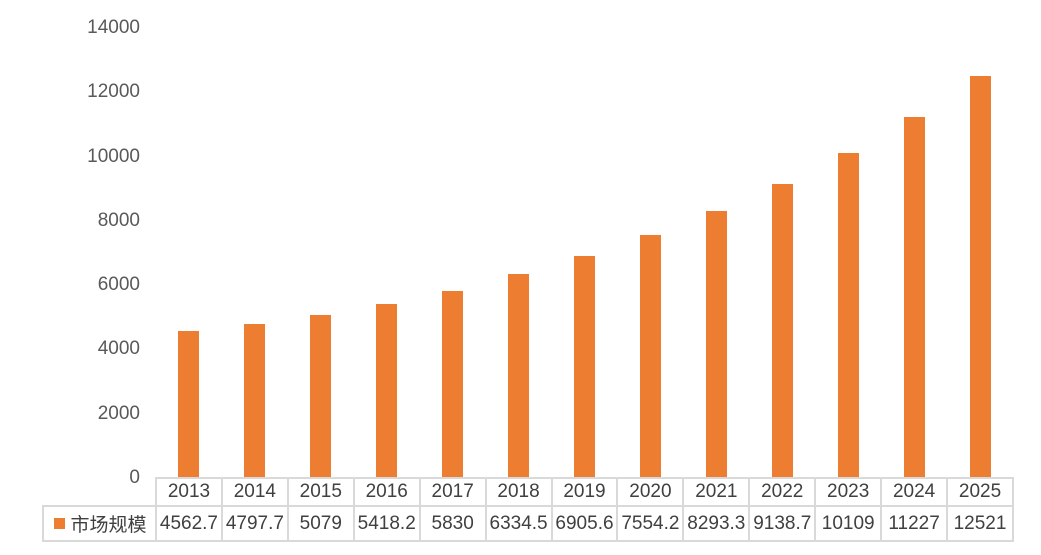 The image size is (1041, 555). I want to click on bar-2013, so click(189, 404).